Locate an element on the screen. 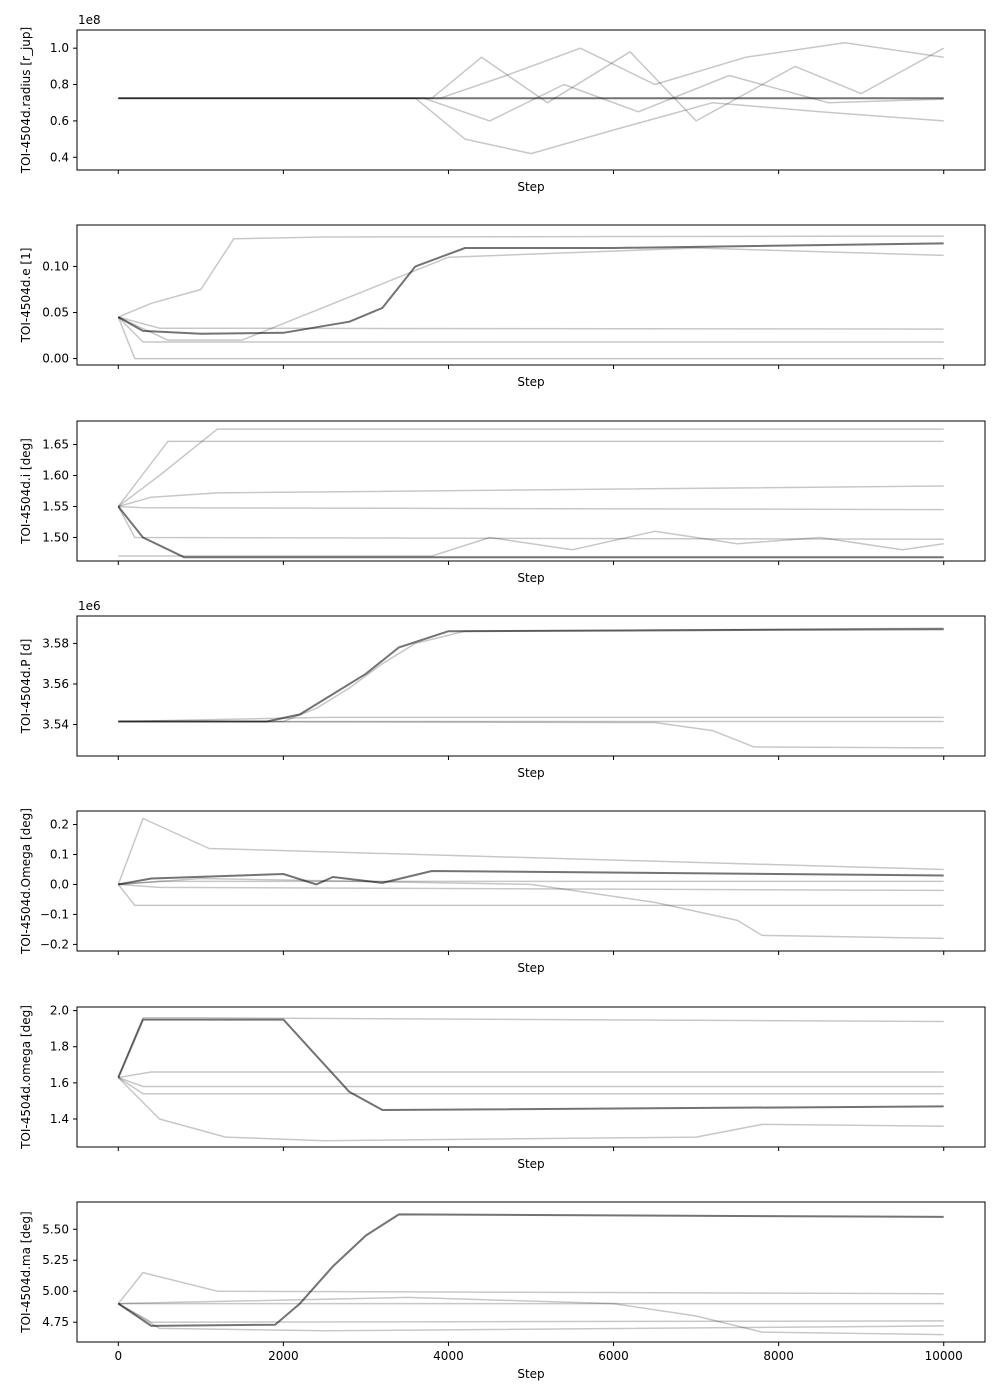  x-tick-label: 8000 is located at coordinates (778, 1356).